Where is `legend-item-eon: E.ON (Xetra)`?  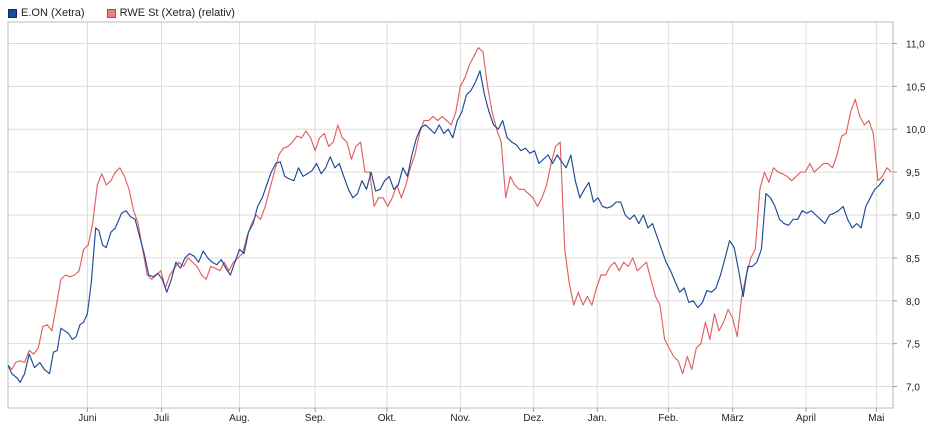 legend-item-eon: E.ON (Xetra) is located at coordinates (46, 13).